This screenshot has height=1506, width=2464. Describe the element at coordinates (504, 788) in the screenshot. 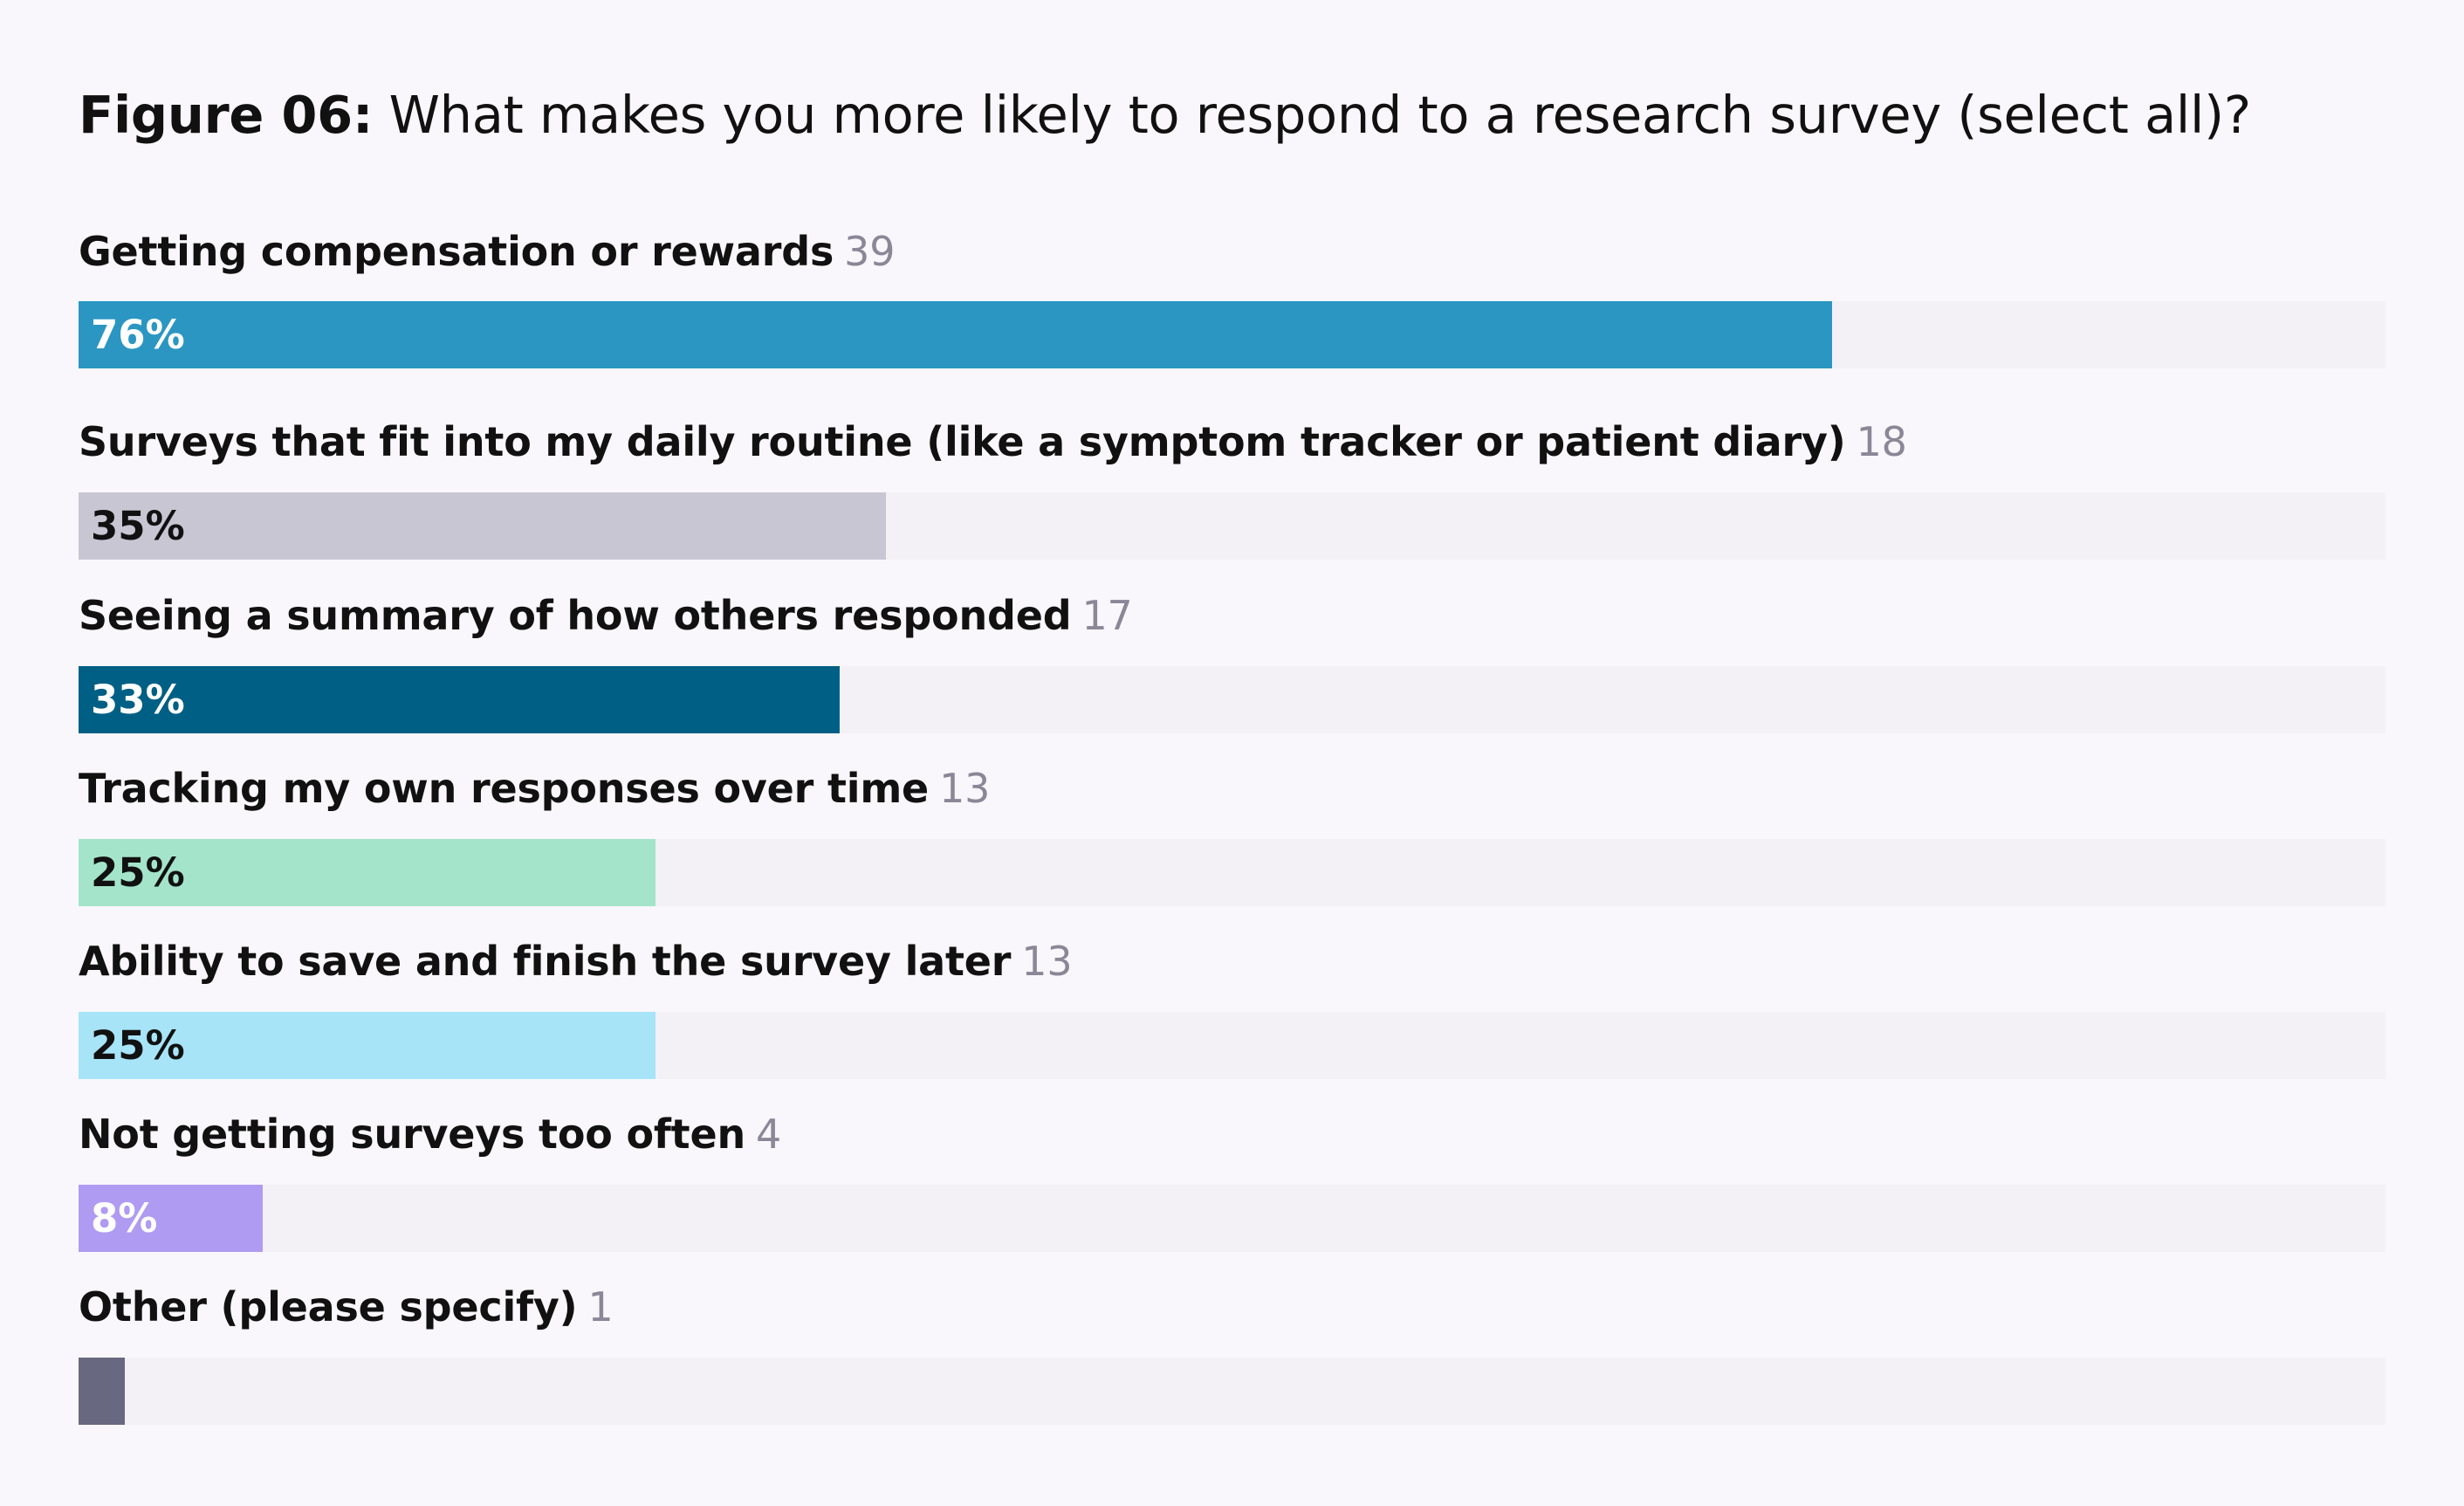

I see `category-text: Tracking my own responses over time` at that location.